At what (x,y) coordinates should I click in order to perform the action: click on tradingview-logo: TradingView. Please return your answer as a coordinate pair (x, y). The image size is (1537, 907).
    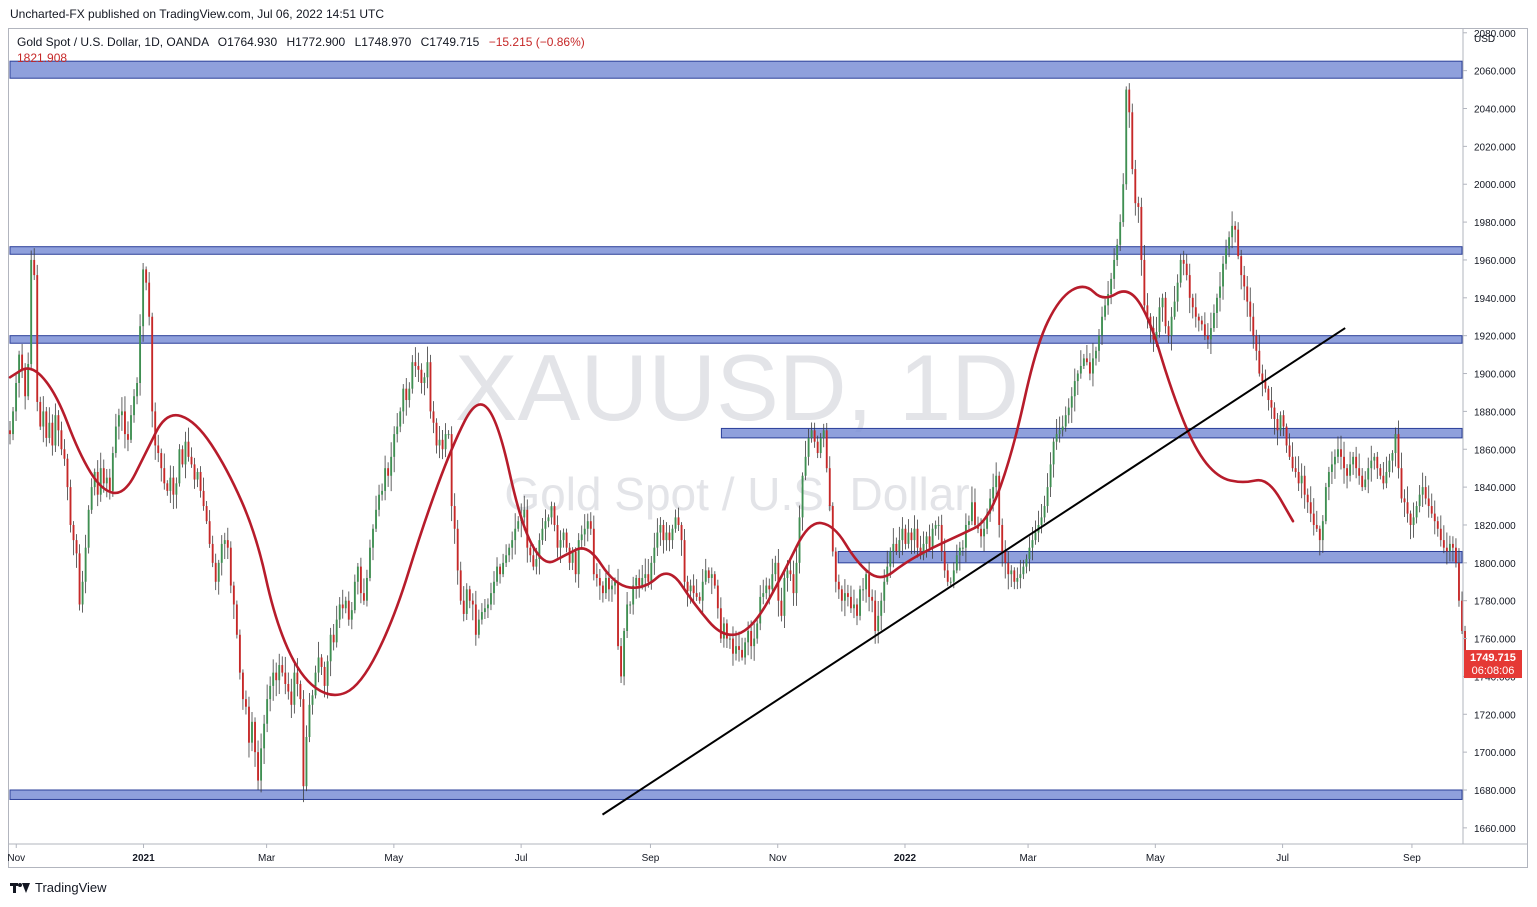
    Looking at the image, I should click on (58, 887).